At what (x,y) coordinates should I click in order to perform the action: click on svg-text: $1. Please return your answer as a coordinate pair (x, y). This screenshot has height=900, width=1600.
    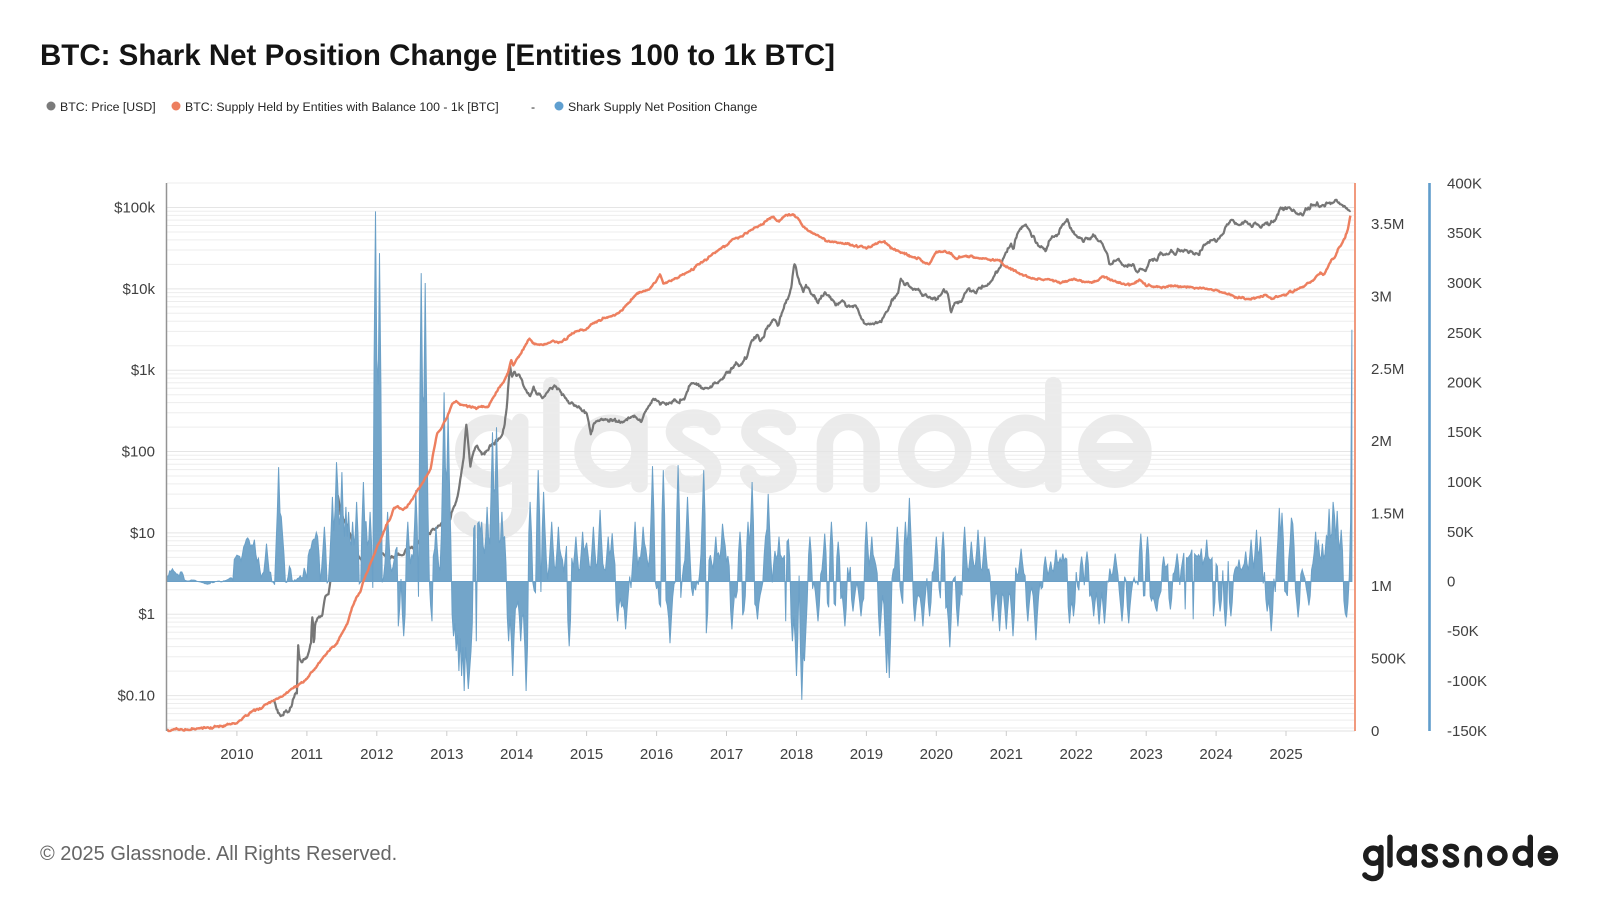
    Looking at the image, I should click on (146, 614).